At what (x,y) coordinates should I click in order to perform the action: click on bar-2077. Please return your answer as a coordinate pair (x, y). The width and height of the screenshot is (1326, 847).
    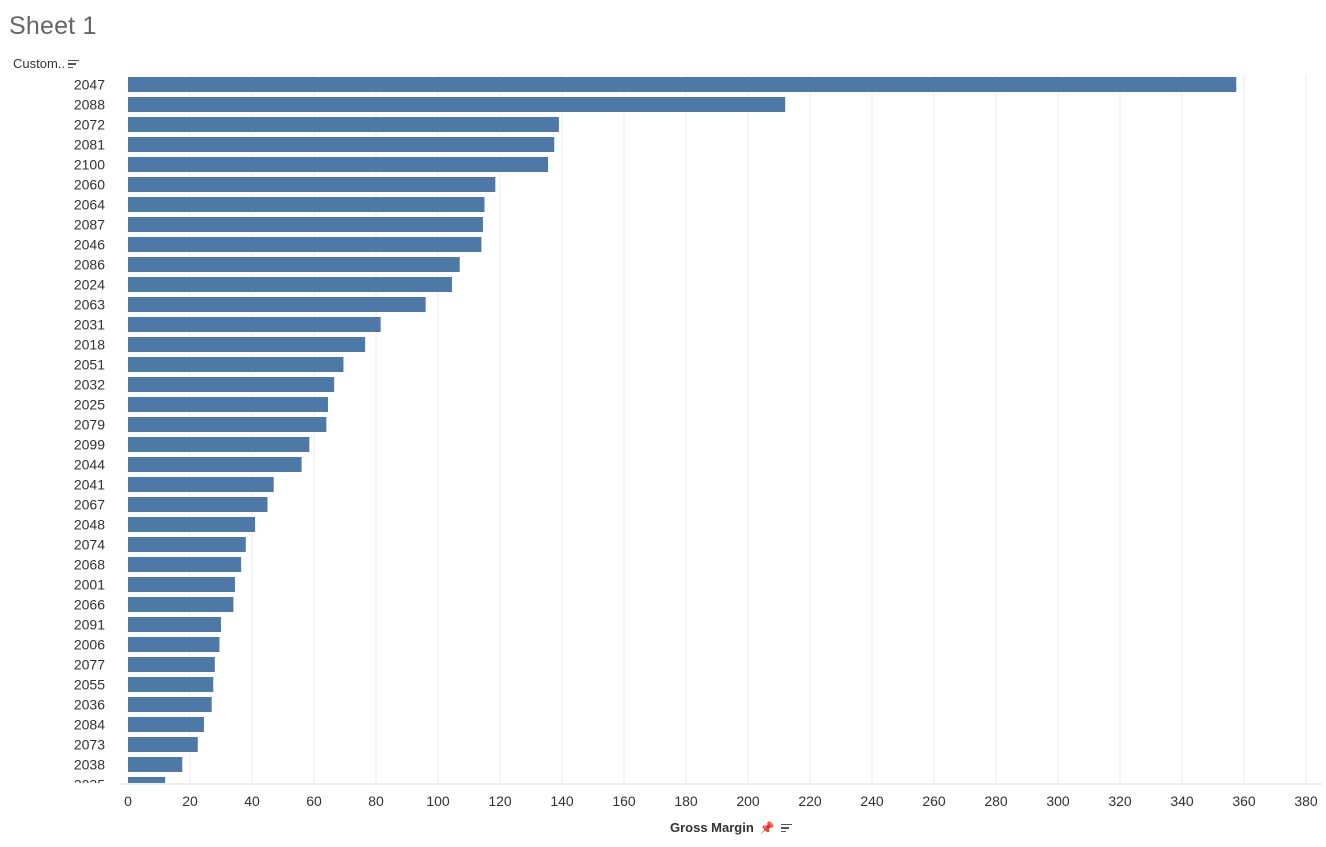
    Looking at the image, I should click on (171, 664).